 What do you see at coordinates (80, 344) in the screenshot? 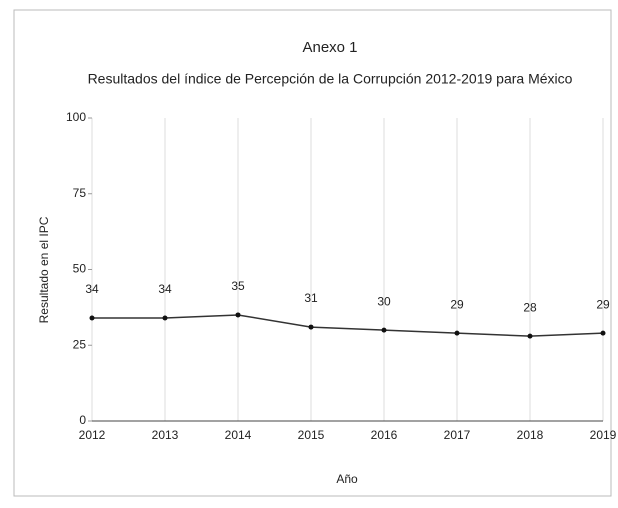
I see `y-tick-label: 25` at bounding box center [80, 344].